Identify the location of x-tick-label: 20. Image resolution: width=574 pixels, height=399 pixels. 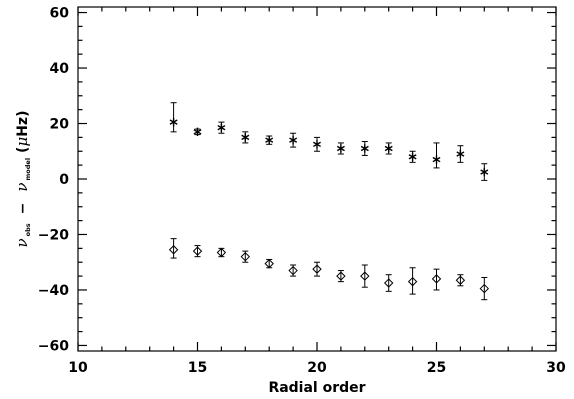
(317, 368).